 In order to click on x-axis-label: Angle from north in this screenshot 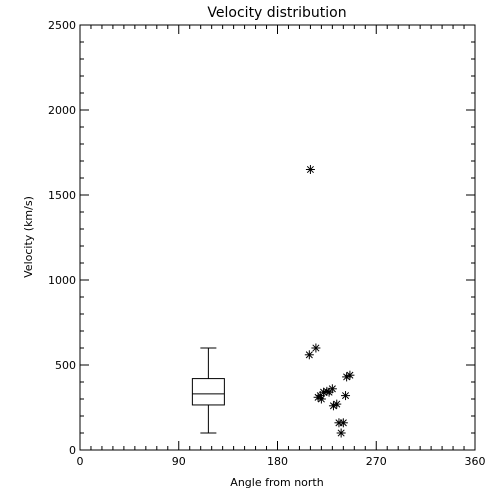, I will do `click(276, 482)`.